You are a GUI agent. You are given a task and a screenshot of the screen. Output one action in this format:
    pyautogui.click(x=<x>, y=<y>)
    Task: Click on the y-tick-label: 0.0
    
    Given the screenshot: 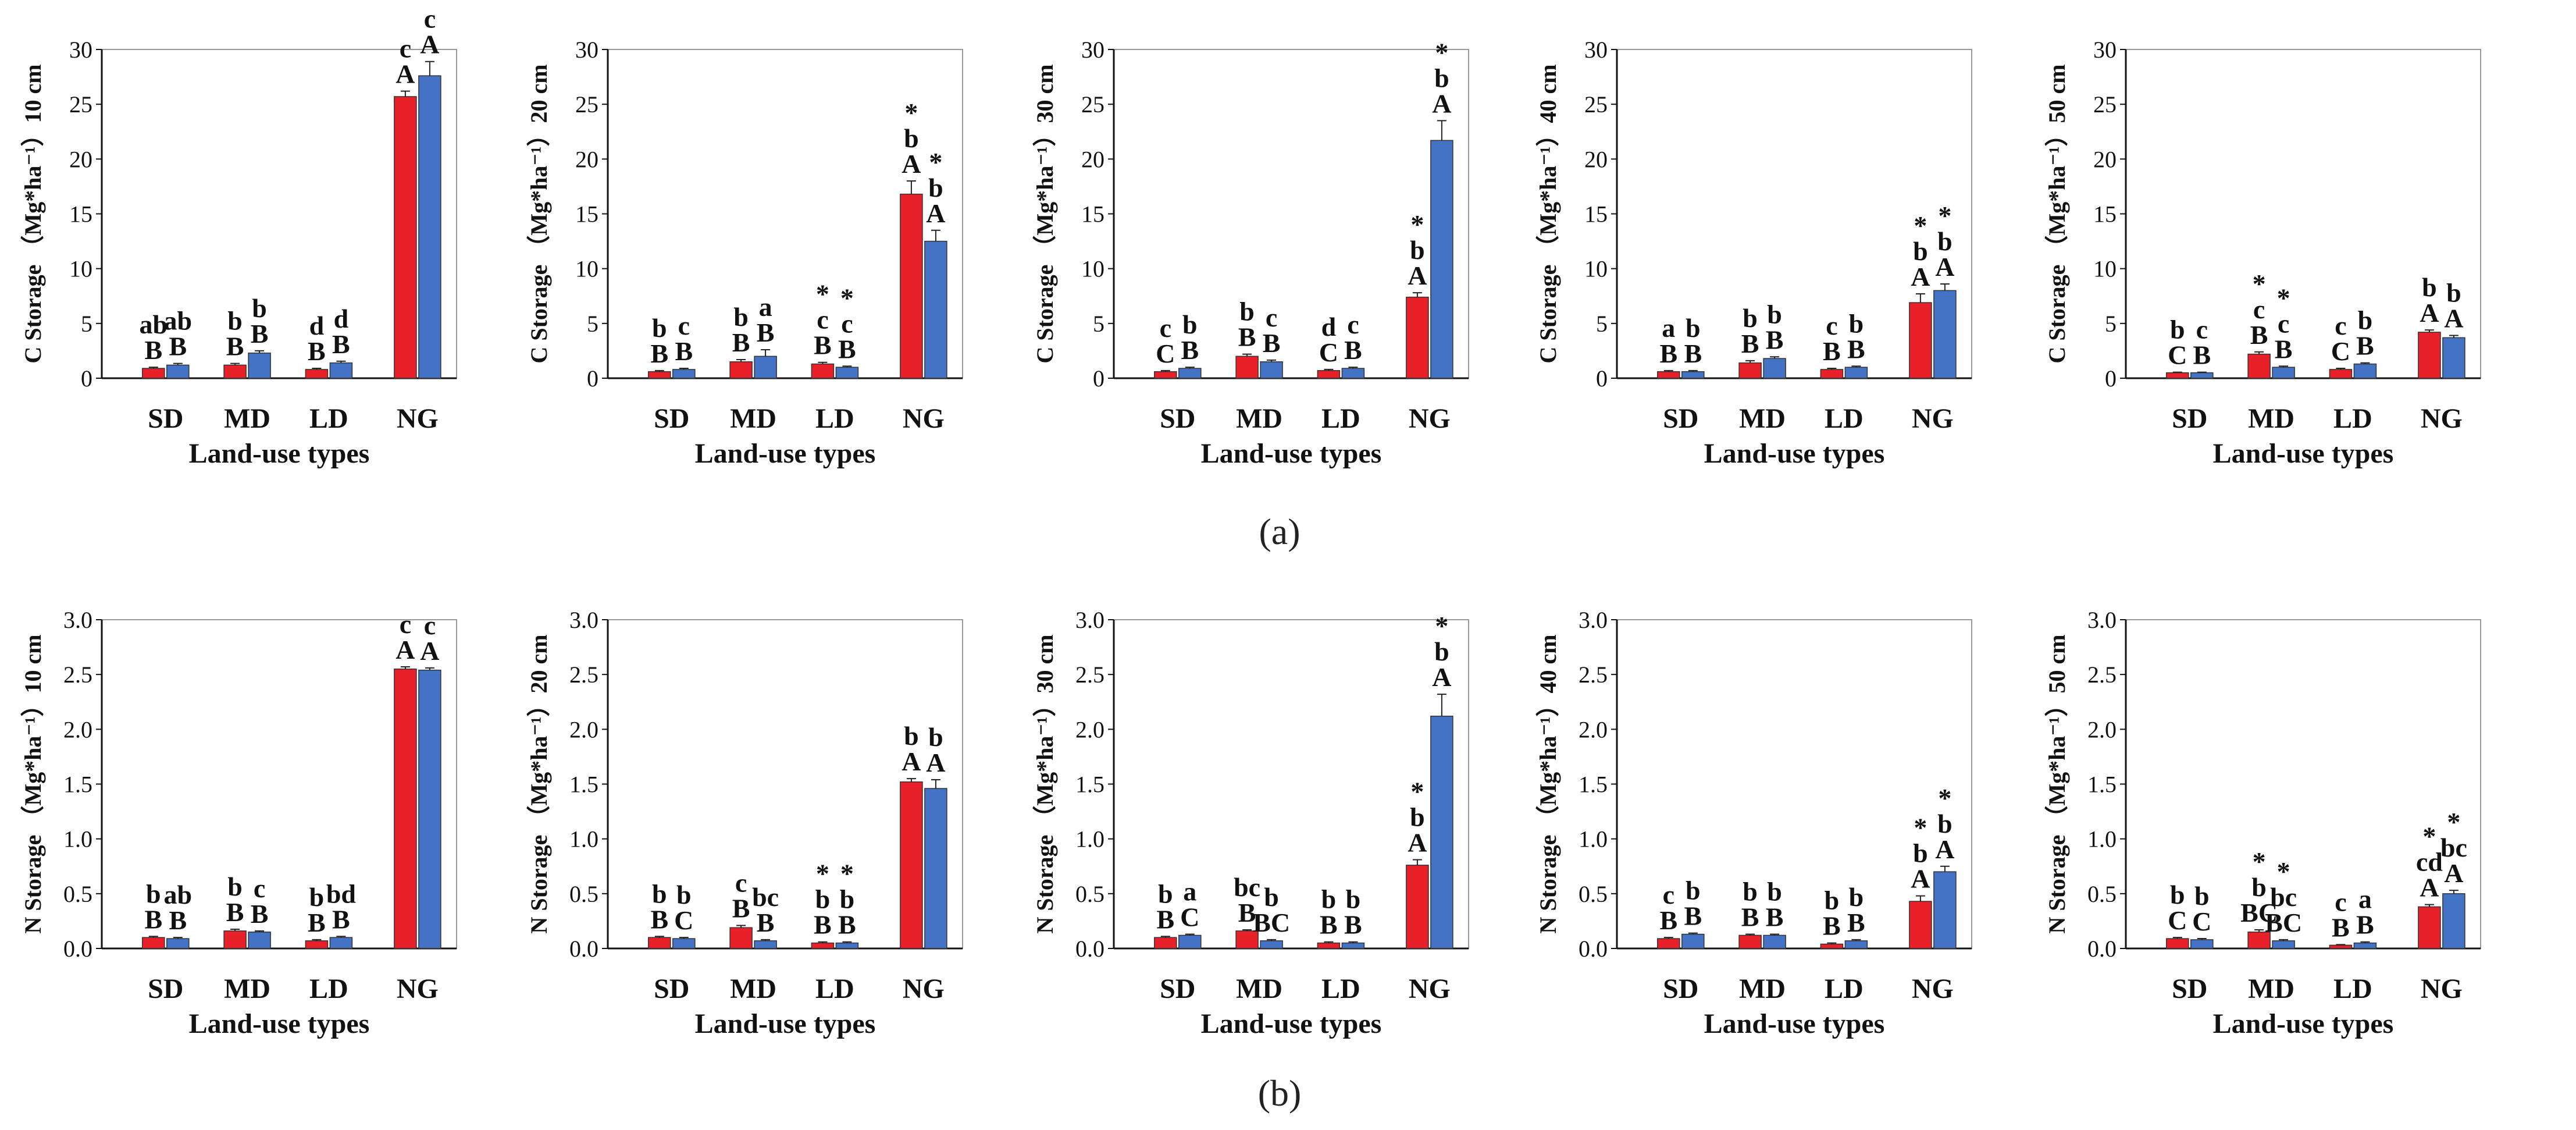 What is the action you would take?
    pyautogui.click(x=1593, y=949)
    